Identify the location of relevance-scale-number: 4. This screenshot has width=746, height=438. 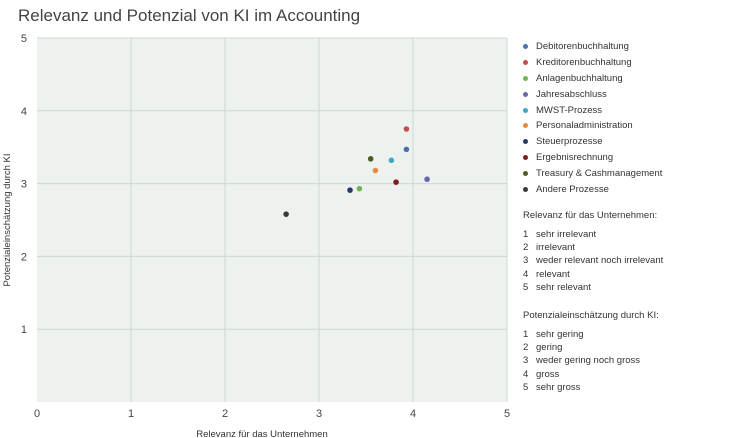
(526, 274).